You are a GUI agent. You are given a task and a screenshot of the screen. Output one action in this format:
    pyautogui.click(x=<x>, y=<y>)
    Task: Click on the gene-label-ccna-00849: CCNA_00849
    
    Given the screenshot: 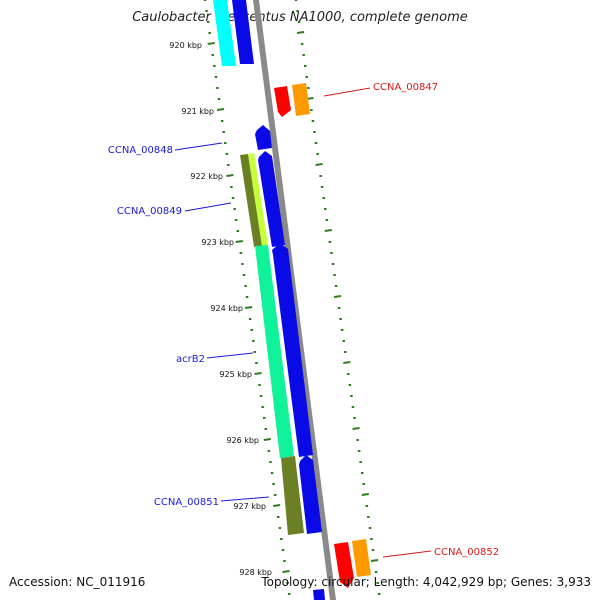 What is the action you would take?
    pyautogui.click(x=149, y=211)
    